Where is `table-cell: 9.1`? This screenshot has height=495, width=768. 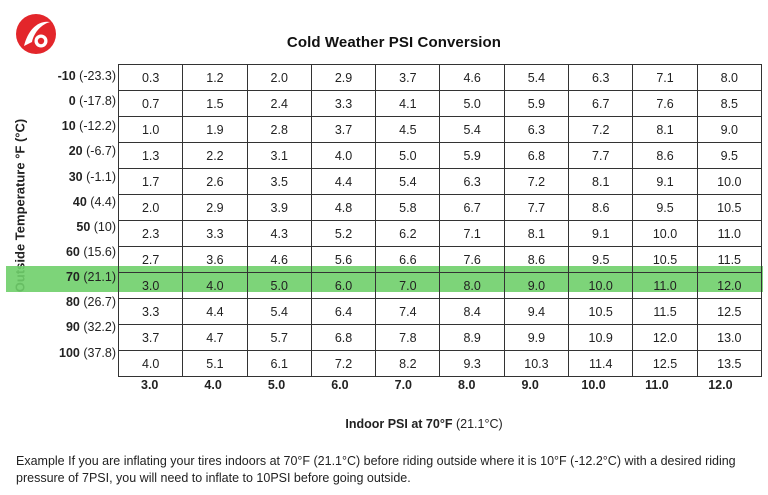 table-cell: 9.1 is located at coordinates (601, 233).